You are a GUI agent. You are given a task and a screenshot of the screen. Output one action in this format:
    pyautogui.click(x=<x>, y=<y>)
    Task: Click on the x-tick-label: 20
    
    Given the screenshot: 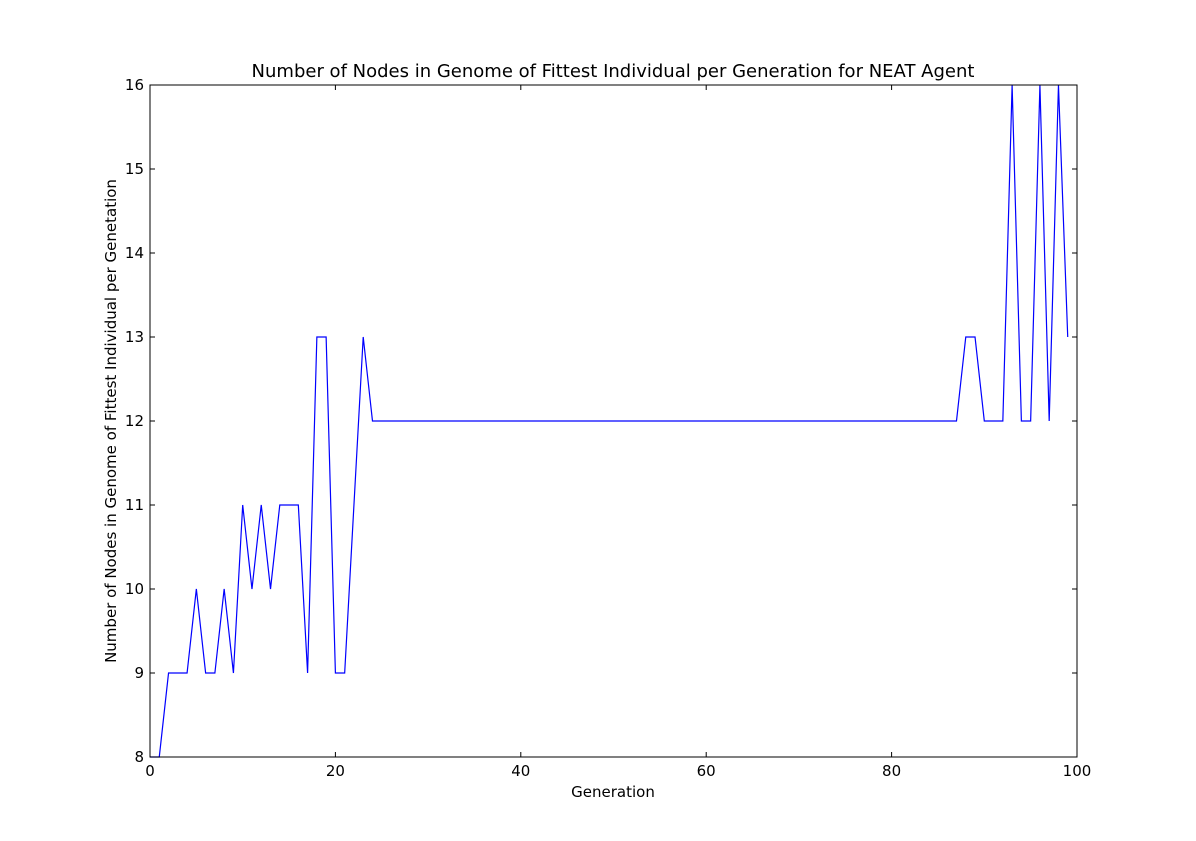 What is the action you would take?
    pyautogui.click(x=335, y=771)
    